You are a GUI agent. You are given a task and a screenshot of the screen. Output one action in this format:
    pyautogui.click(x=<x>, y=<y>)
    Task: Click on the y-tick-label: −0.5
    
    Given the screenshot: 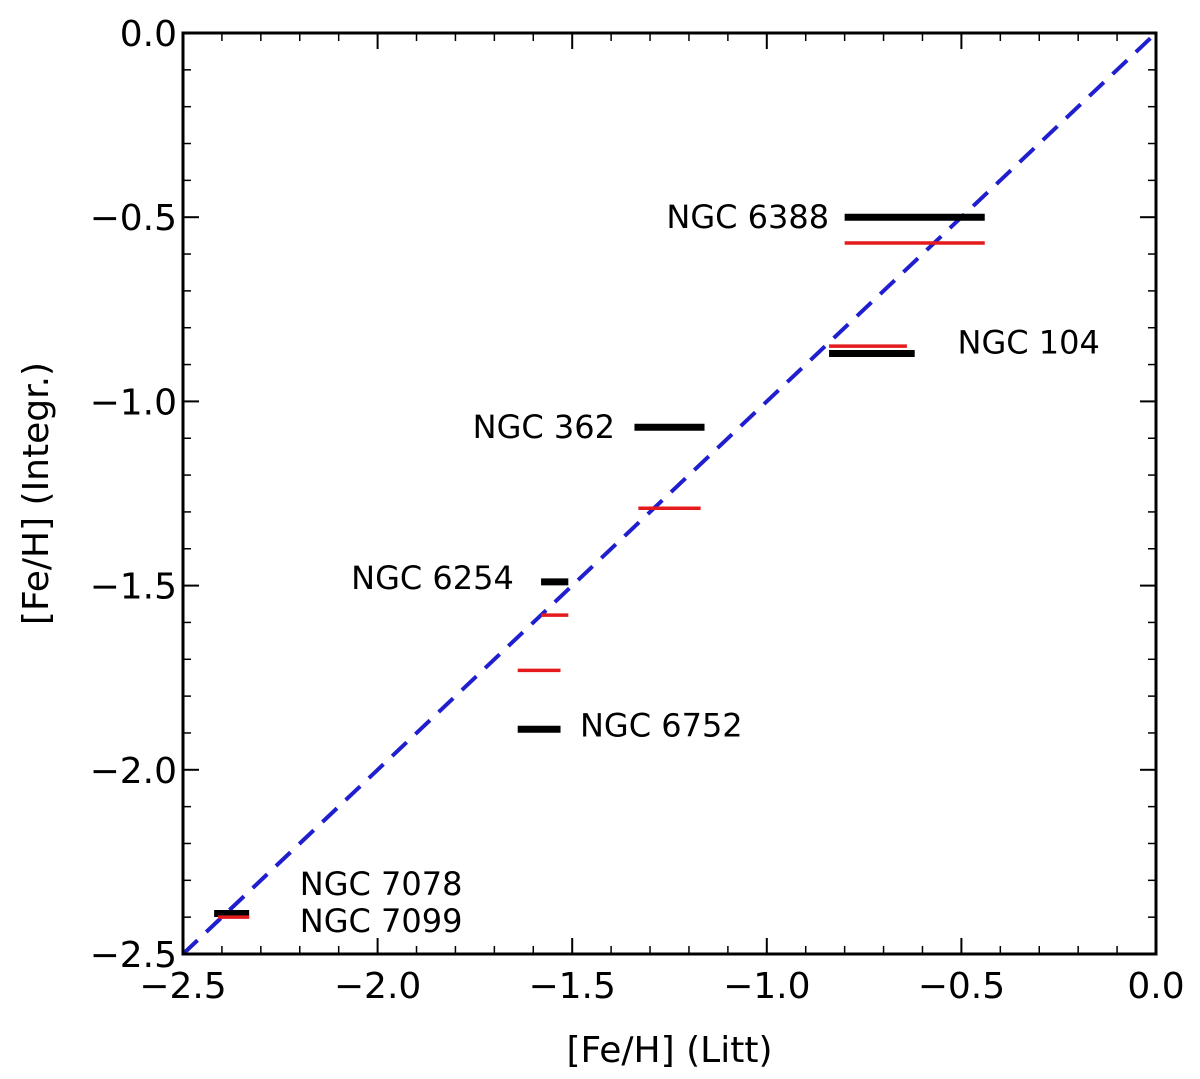 What is the action you would take?
    pyautogui.click(x=133, y=218)
    